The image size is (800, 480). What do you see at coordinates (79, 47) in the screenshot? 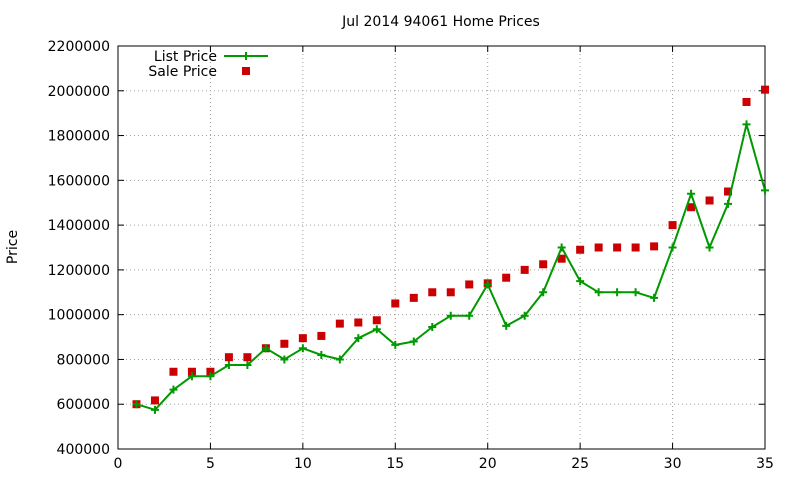
I see `y-tick-label: 2200000` at bounding box center [79, 47].